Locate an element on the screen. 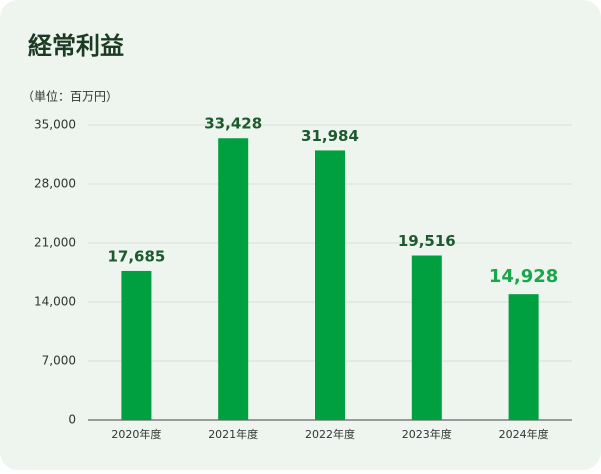  x-tick-label: 2022年度 is located at coordinates (330, 434).